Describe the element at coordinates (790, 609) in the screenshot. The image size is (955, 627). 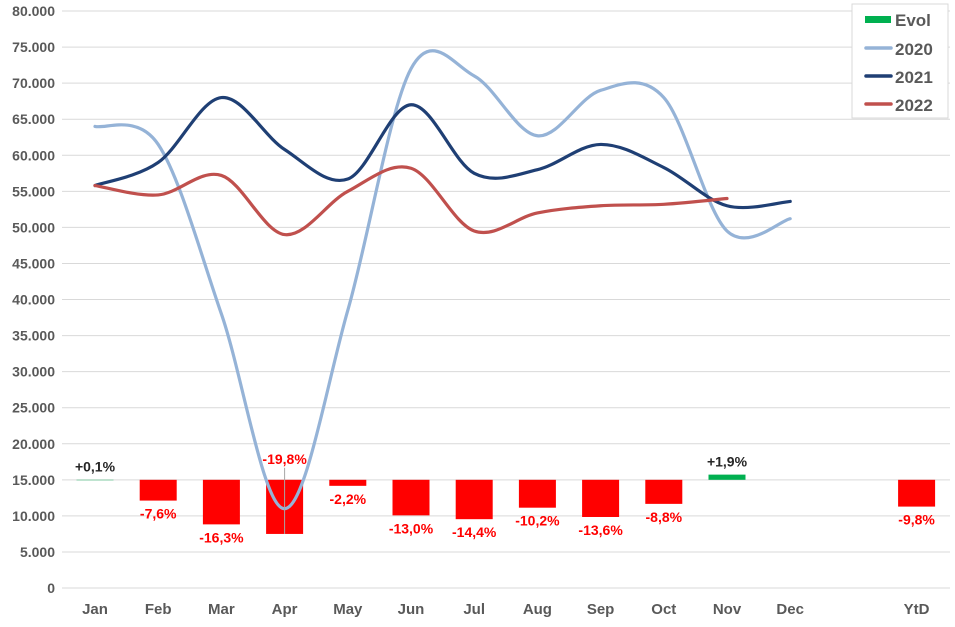
I see `x-tick-label: Dec` at that location.